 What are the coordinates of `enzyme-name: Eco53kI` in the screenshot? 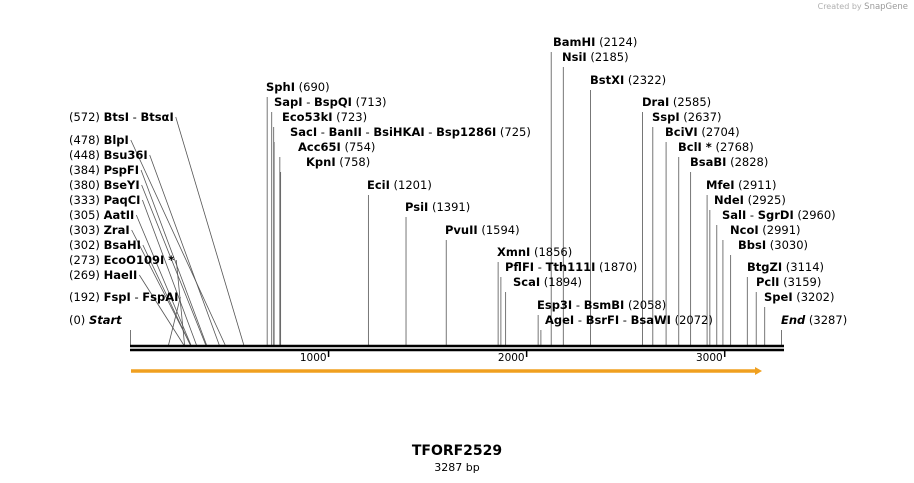 It's located at (307, 117).